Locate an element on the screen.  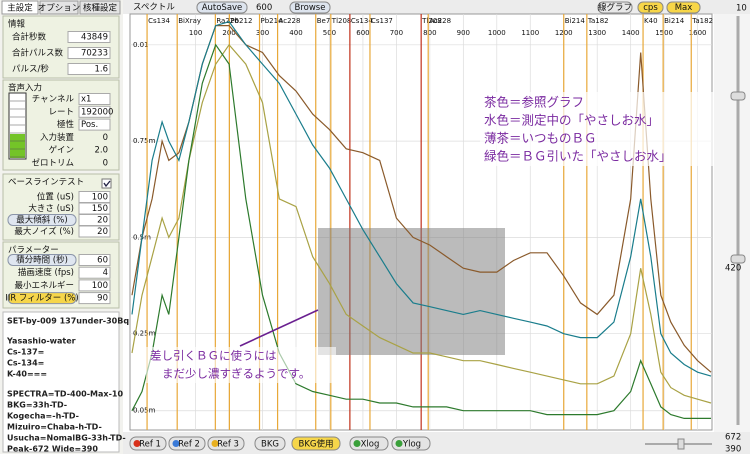
right-slider-panel is located at coordinates (732, 223).